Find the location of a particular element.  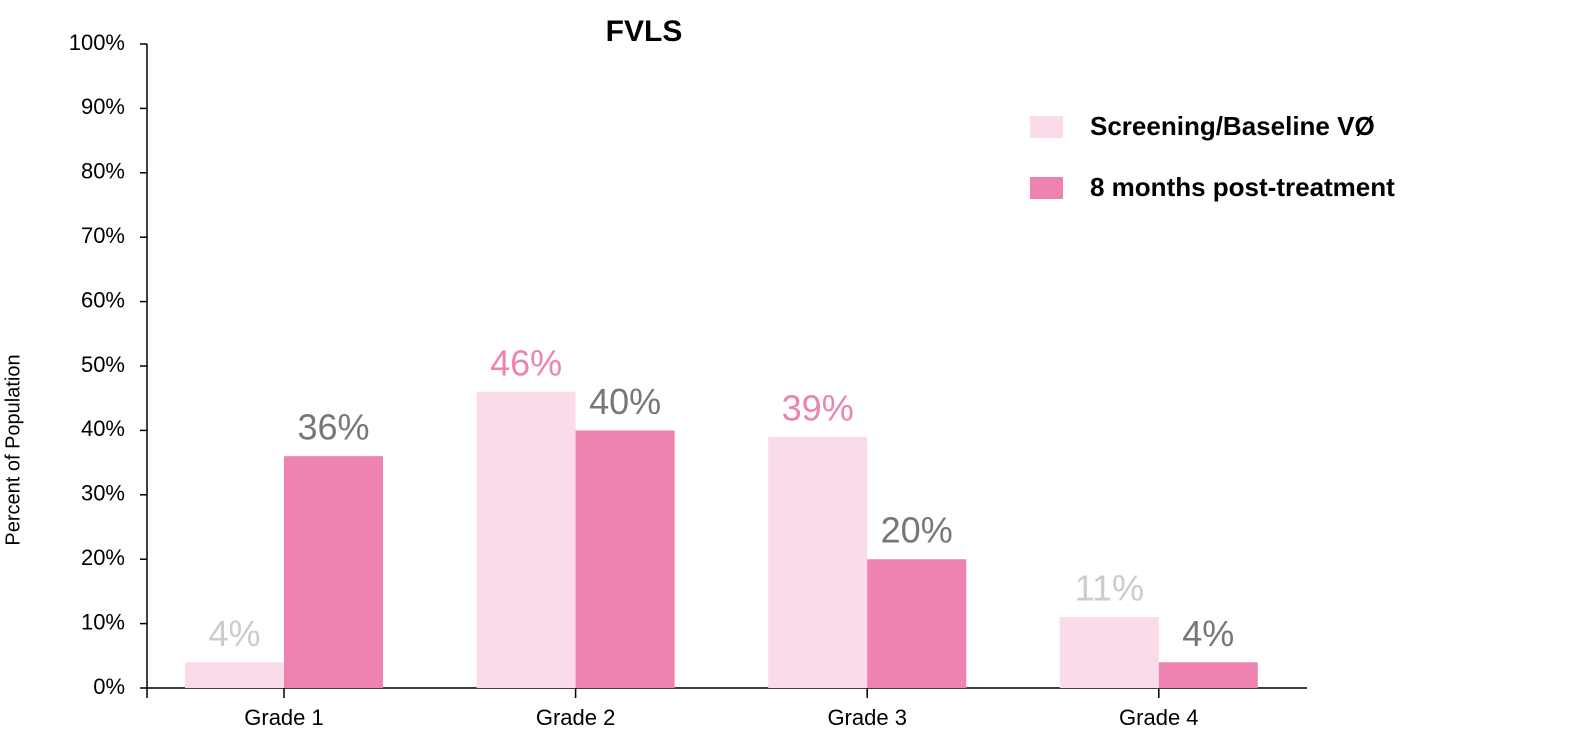

y-tick-label: 20% is located at coordinates (103, 557).